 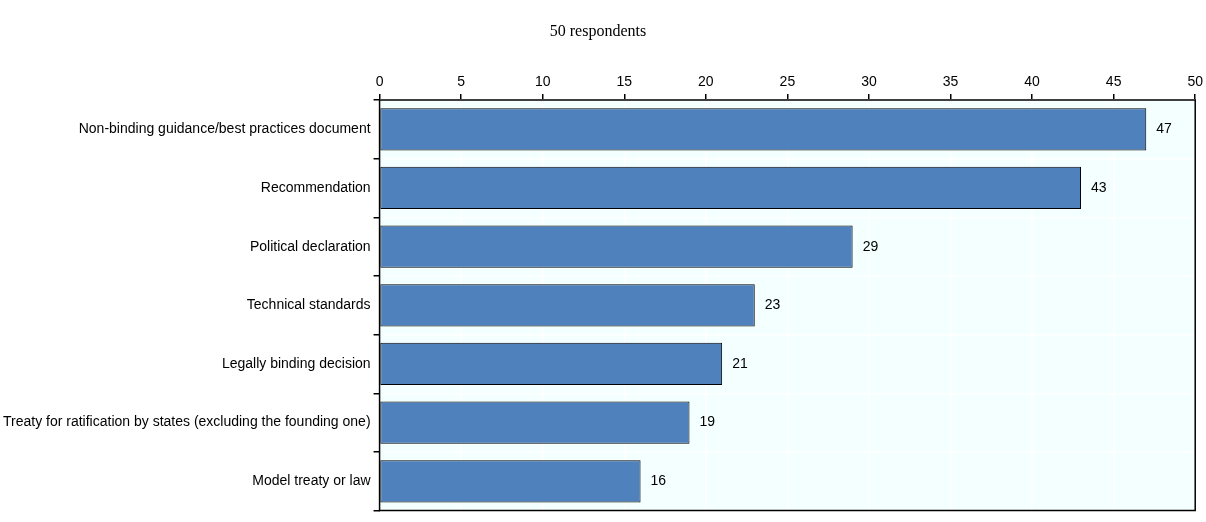 What do you see at coordinates (310, 245) in the screenshot?
I see `y-tick-label: Political declaration` at bounding box center [310, 245].